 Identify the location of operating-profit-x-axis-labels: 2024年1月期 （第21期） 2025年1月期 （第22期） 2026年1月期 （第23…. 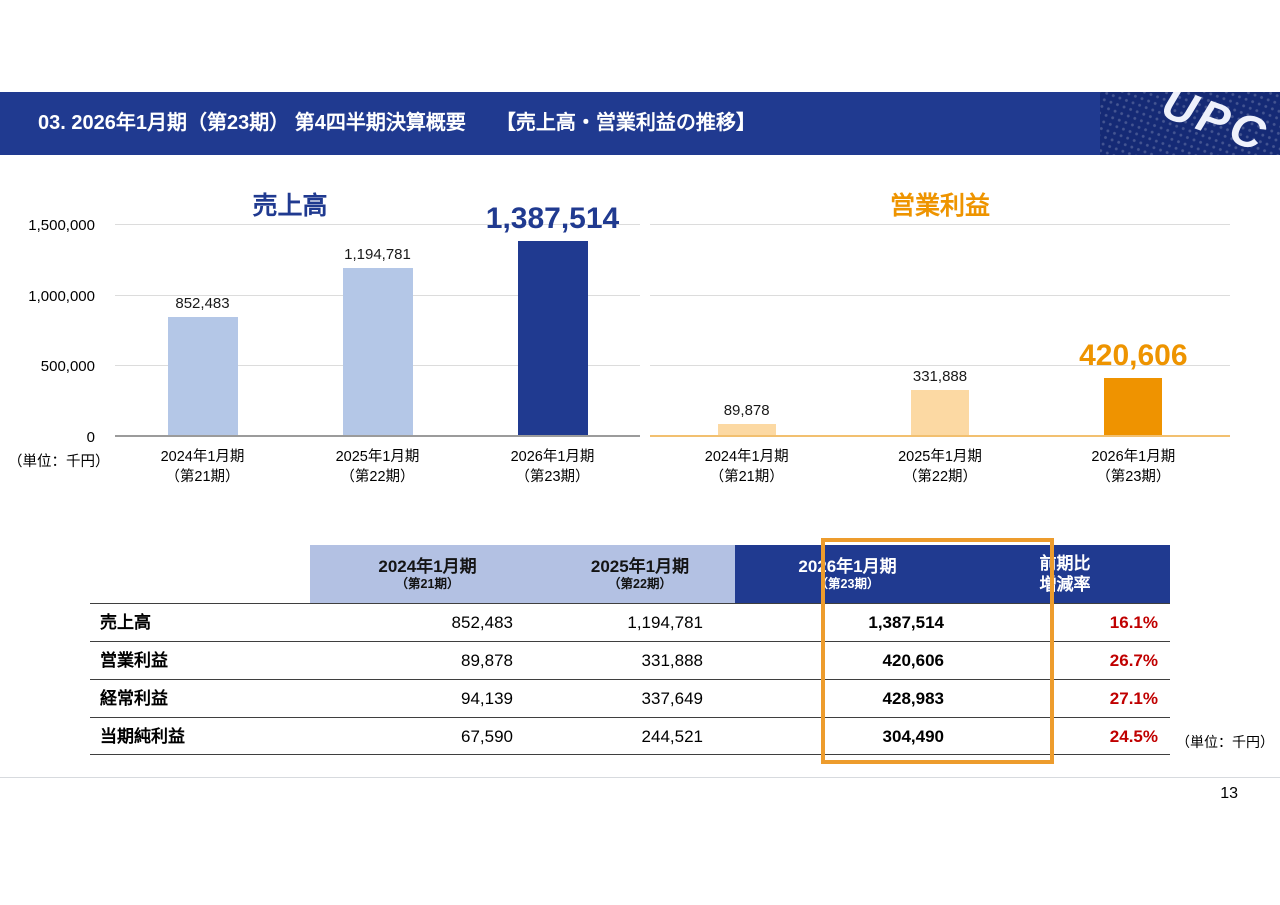
(940, 467).